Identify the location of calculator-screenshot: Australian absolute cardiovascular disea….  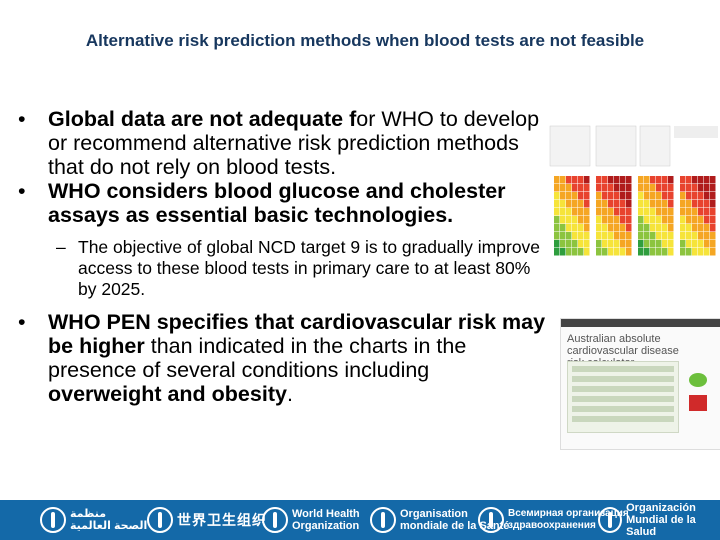
(640, 384).